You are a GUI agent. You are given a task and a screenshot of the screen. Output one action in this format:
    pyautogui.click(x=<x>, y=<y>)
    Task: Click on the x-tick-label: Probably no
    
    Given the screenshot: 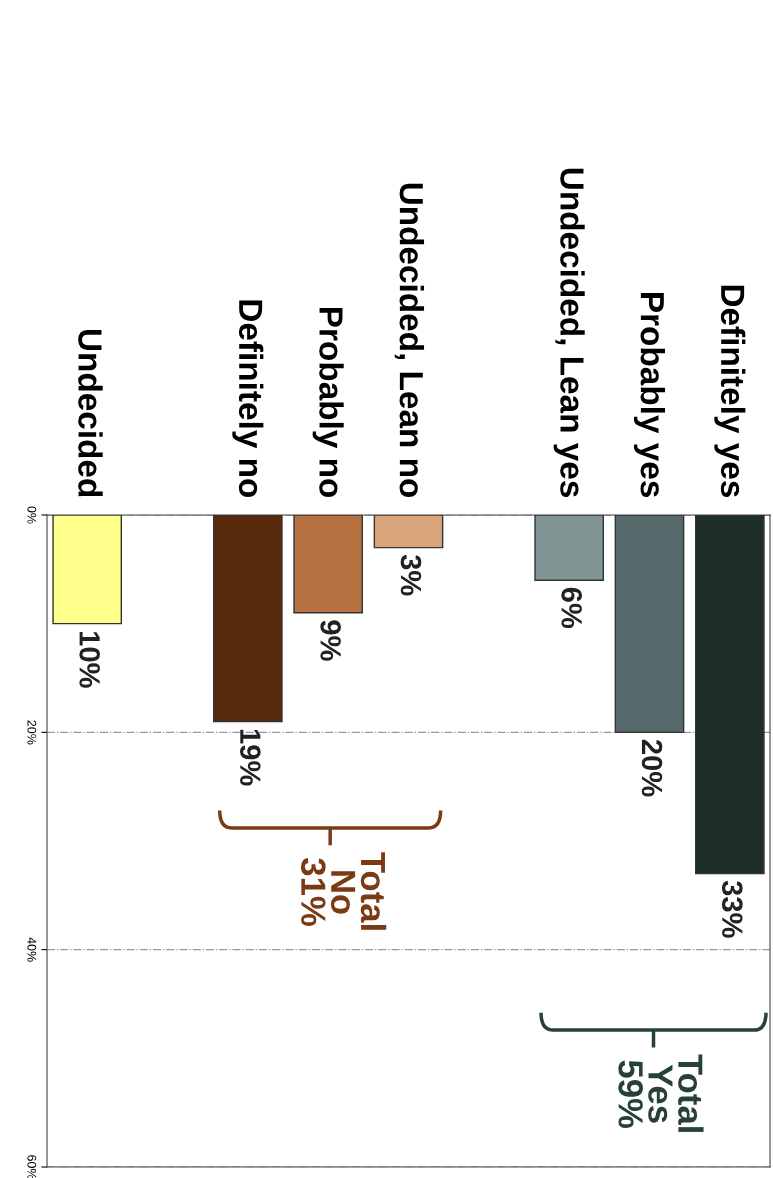 What is the action you would take?
    pyautogui.click(x=328, y=402)
    